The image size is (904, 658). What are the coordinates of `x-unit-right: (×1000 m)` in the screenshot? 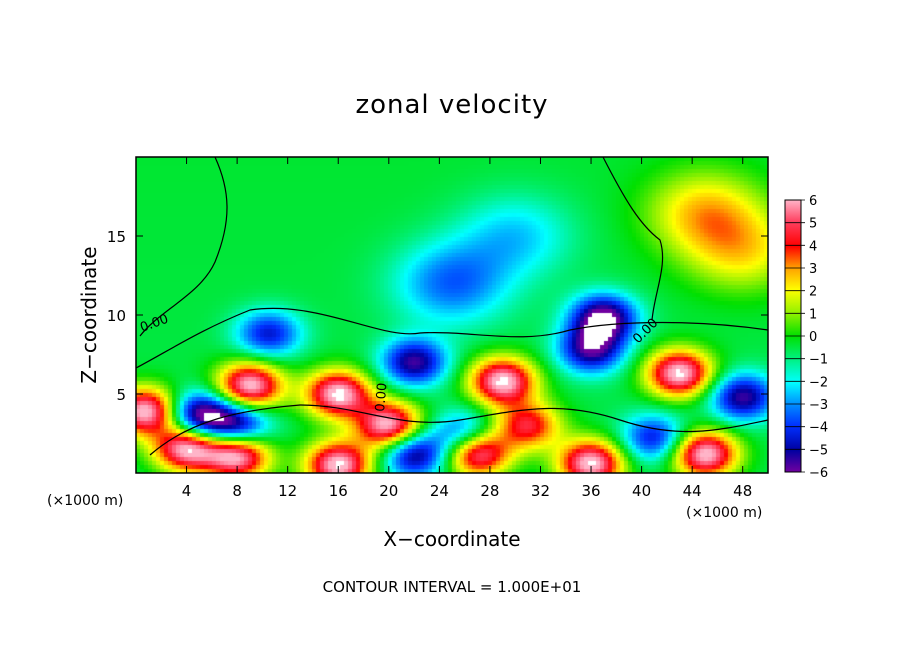 It's located at (724, 513).